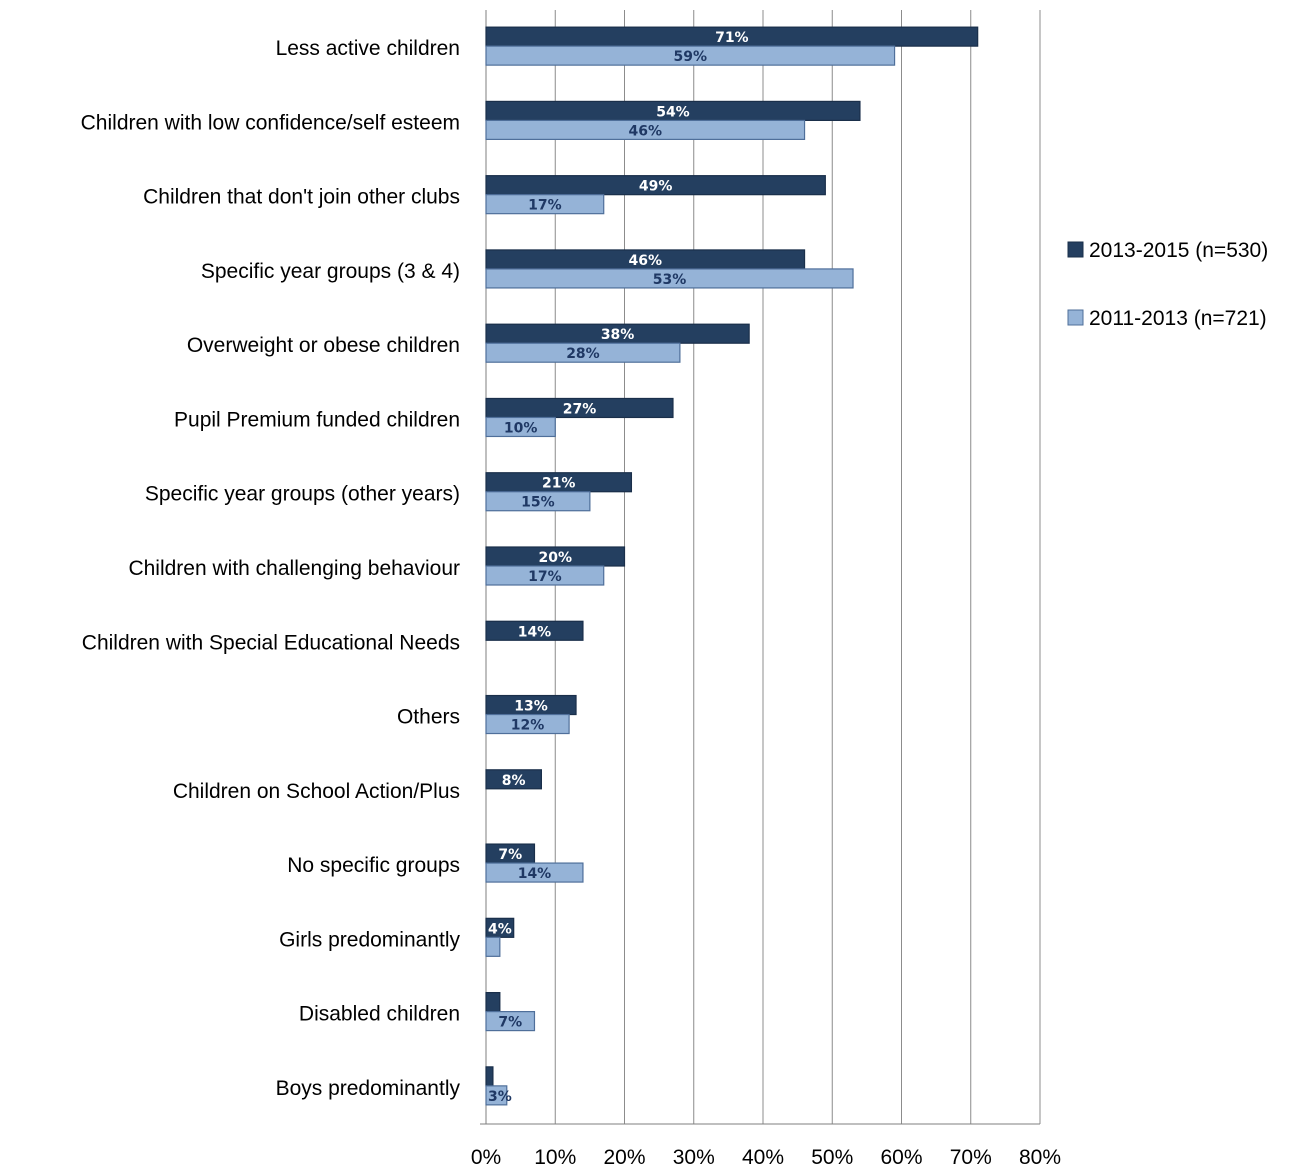 The image size is (1309, 1173). What do you see at coordinates (832, 1157) in the screenshot?
I see `x-tick-label: 50%` at bounding box center [832, 1157].